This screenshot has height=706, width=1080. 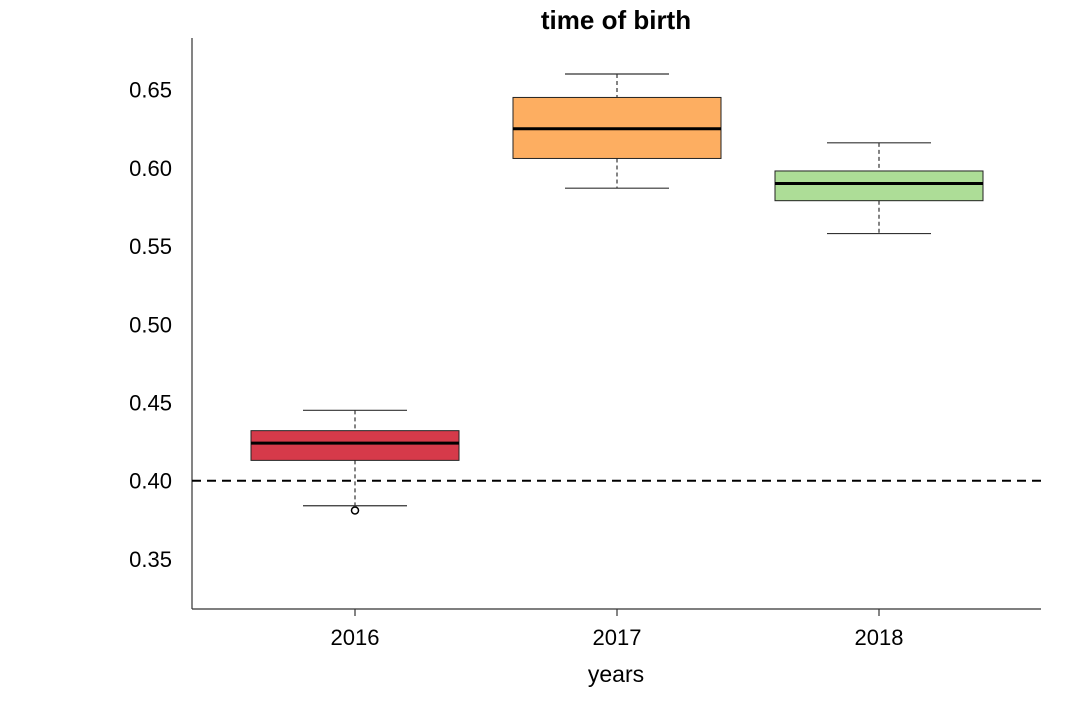 I want to click on x-axis: 2016 2017 2018, so click(x=616, y=629).